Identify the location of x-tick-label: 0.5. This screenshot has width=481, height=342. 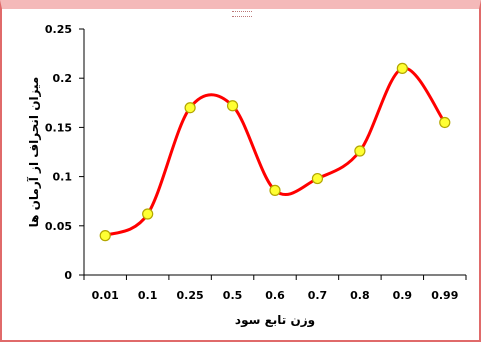
(233, 295).